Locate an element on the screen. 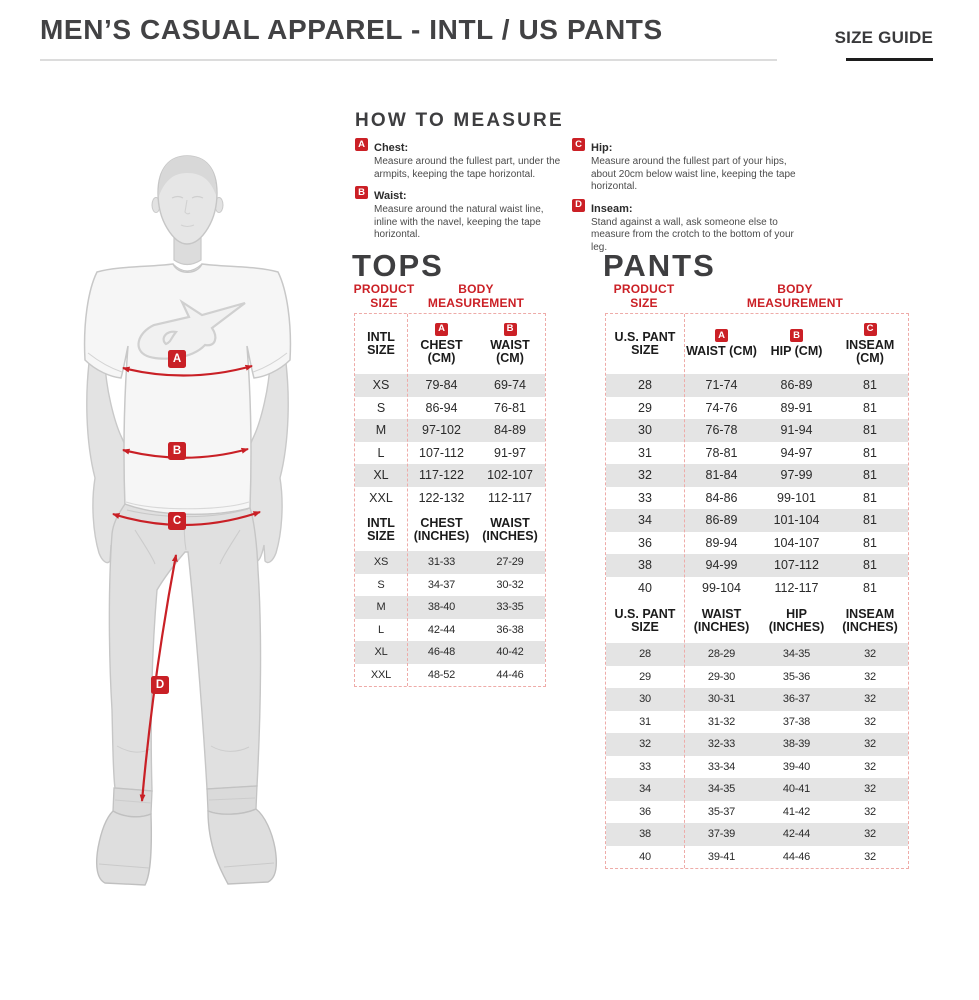  inseam-cm-header: INSEAM (CM) is located at coordinates (870, 351).